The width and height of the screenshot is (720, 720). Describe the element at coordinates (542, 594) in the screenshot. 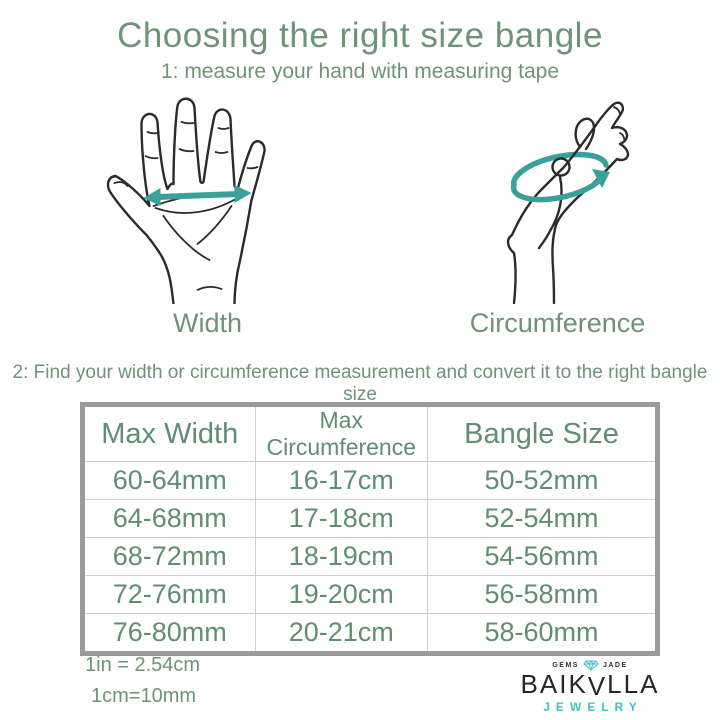

I see `table-cell: 56-58mm` at that location.